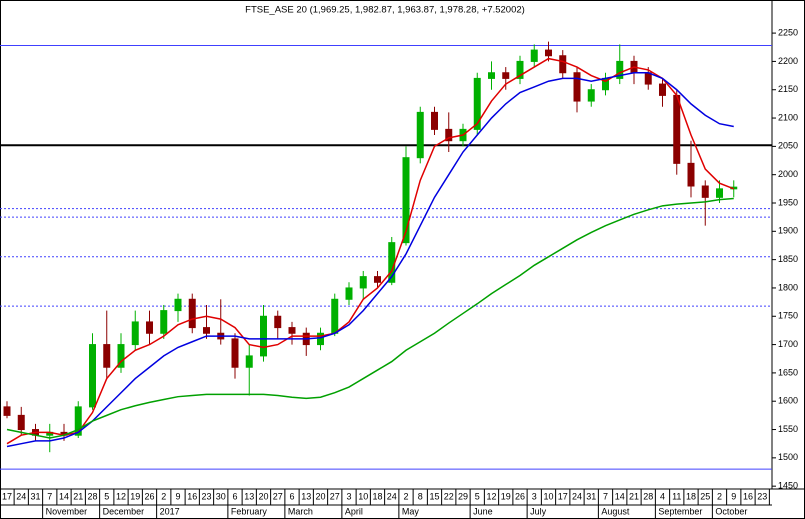 The height and width of the screenshot is (519, 805). I want to click on x-tick-label: 29, so click(463, 496).